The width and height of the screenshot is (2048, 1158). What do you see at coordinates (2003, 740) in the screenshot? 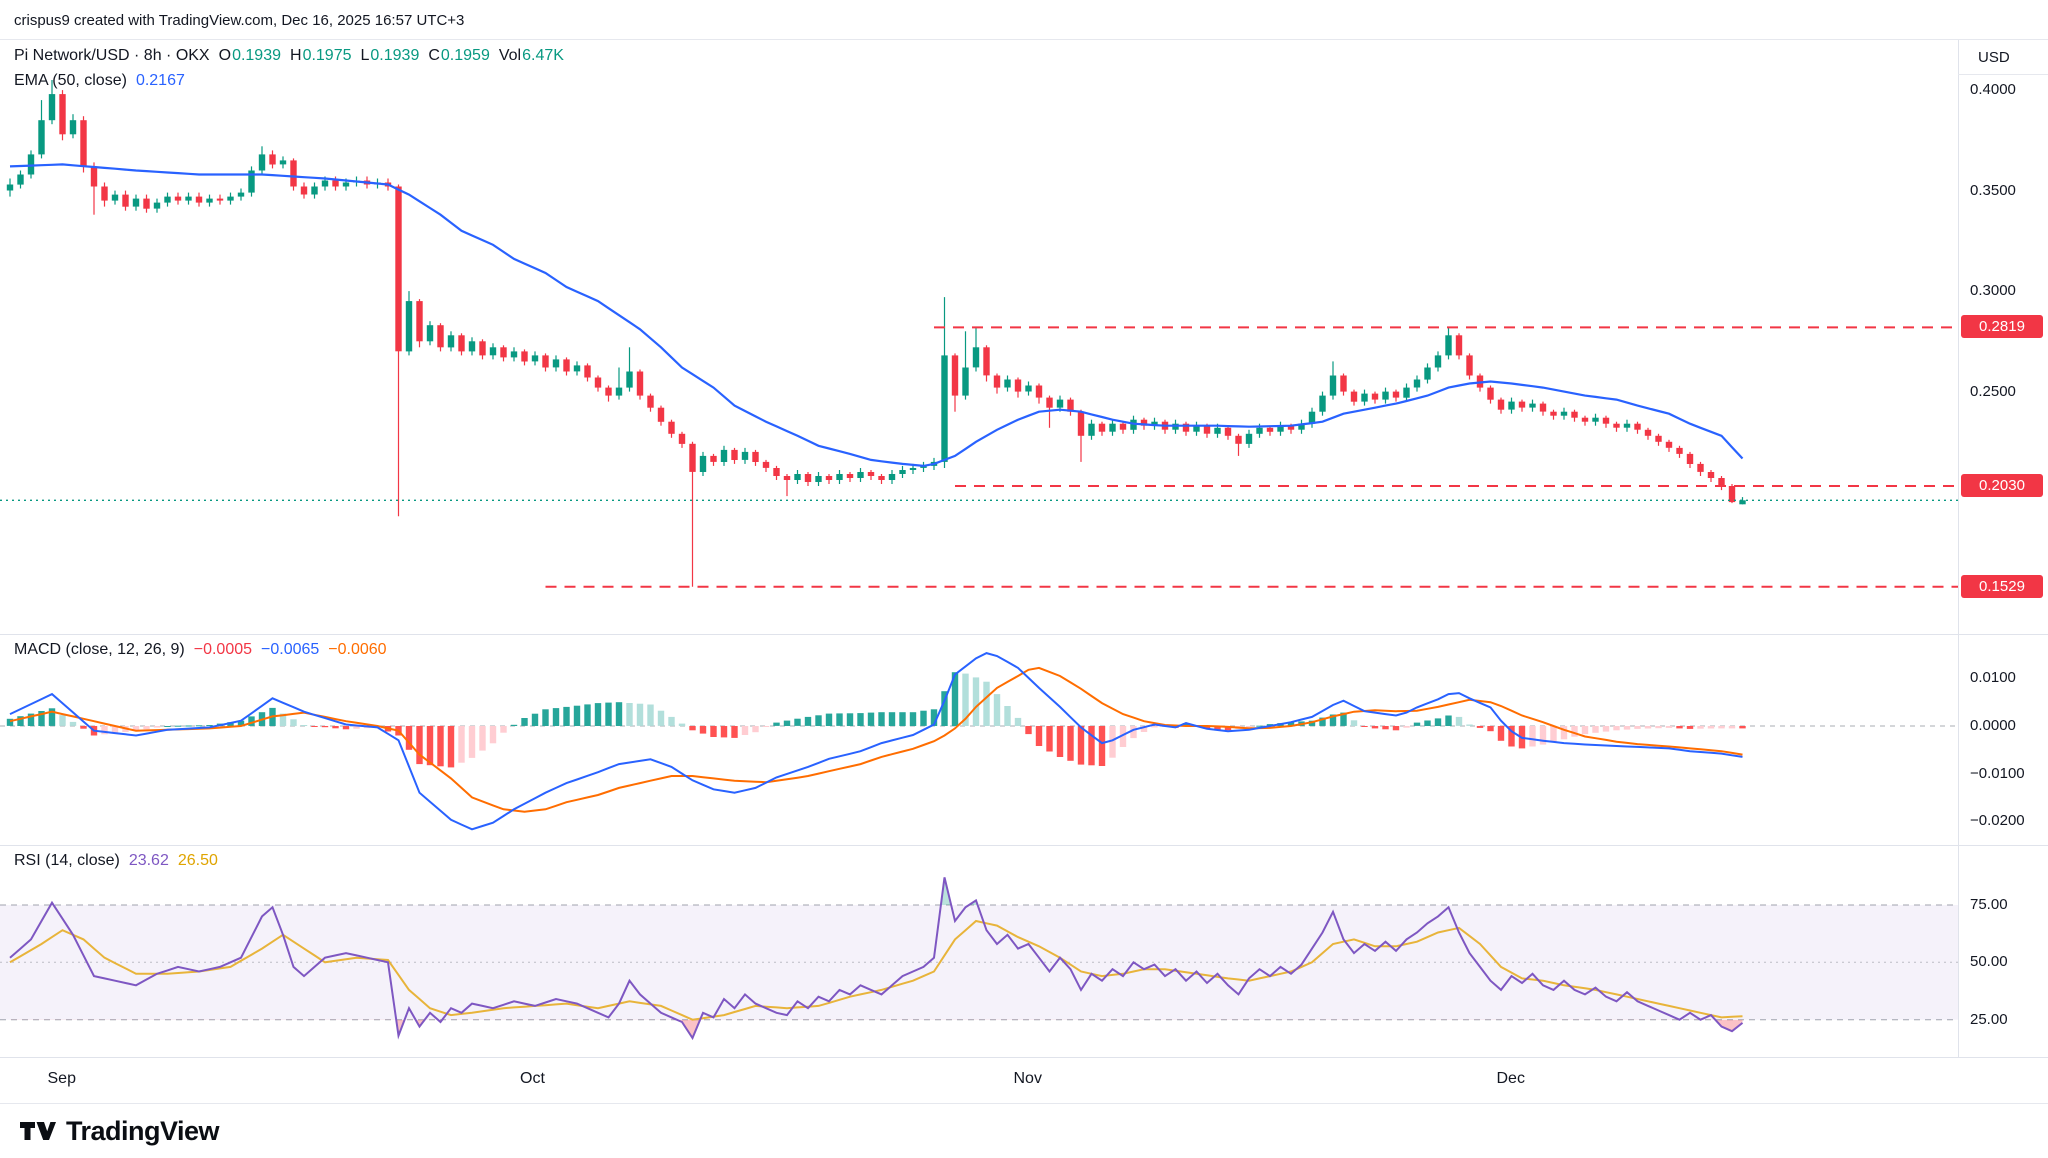
I see `macd-axis: 0.0100 0.0000 −0.0100 −0.0200` at bounding box center [2003, 740].